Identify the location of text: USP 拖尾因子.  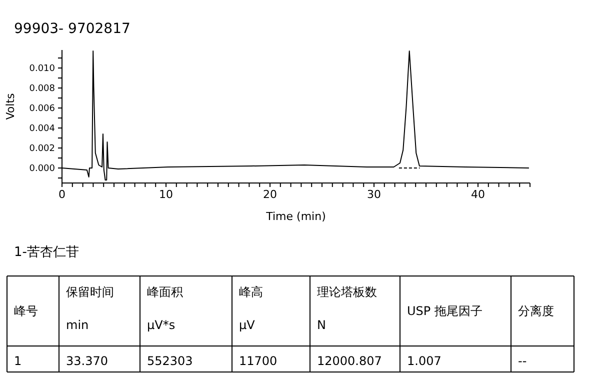
(444, 311).